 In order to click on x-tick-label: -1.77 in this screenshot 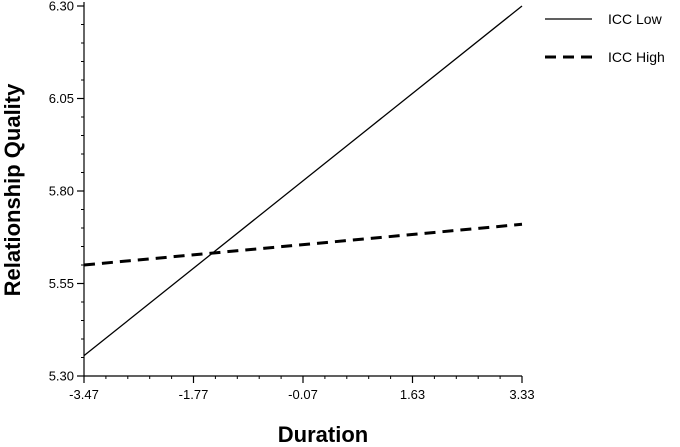, I will do `click(194, 394)`.